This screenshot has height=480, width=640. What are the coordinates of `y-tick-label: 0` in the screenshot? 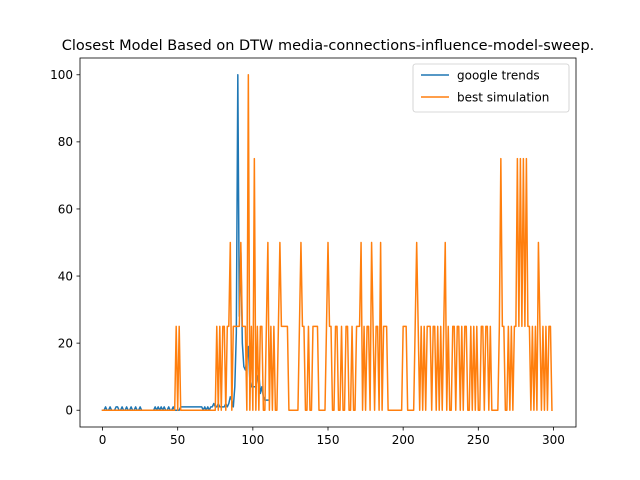 It's located at (69, 411).